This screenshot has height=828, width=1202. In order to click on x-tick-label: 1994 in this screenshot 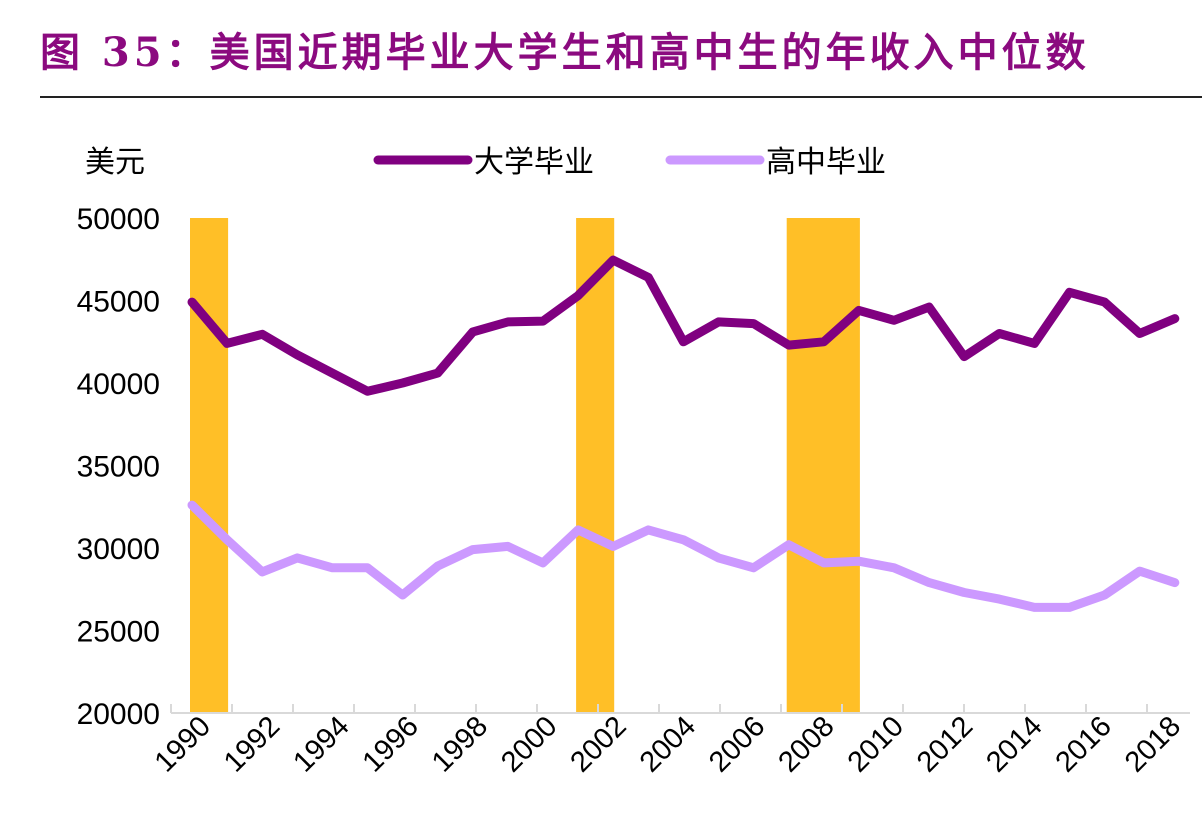, I will do `click(321, 744)`.